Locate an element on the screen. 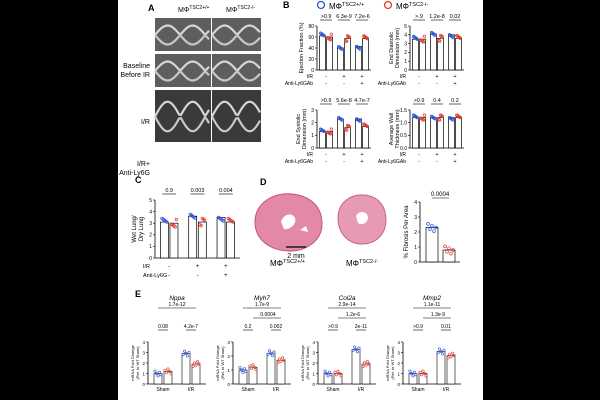  b1-chart-tick-label: 0 is located at coordinates (405, 71).